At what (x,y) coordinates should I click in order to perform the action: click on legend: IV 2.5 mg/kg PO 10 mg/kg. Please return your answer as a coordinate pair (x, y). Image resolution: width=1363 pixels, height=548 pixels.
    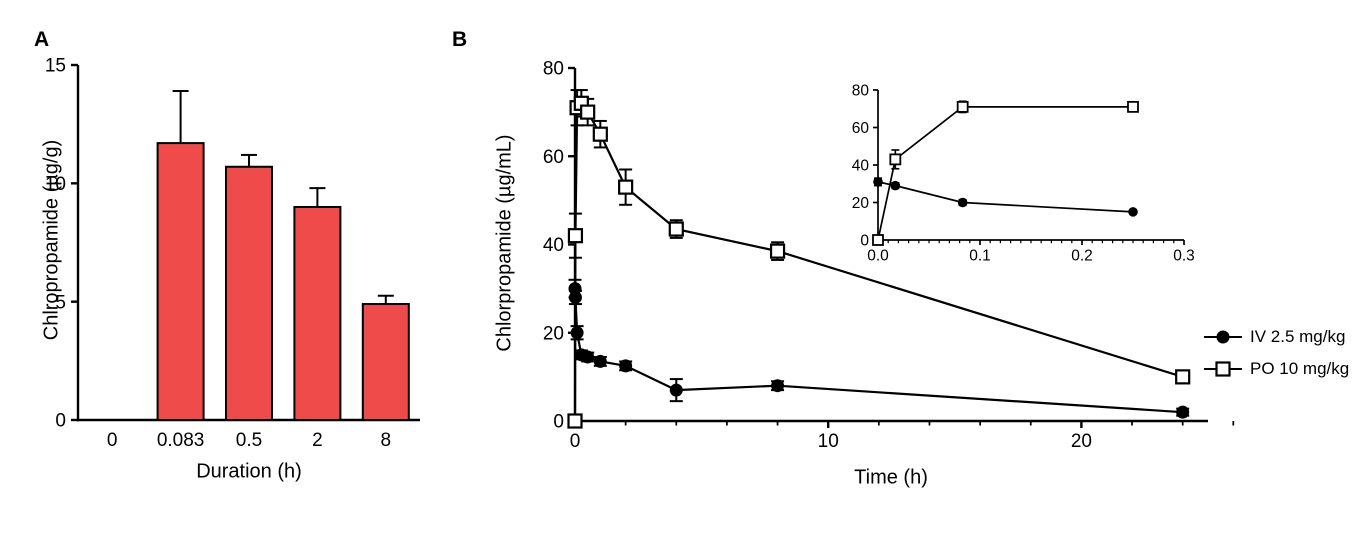
    Looking at the image, I should click on (1276, 352).